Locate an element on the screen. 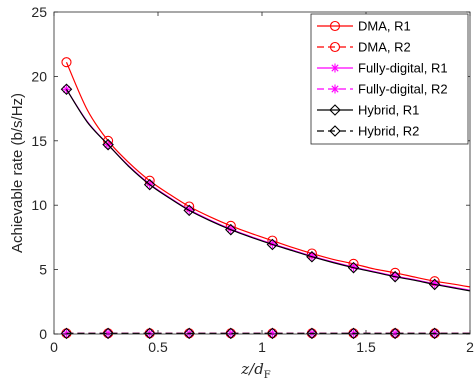 Image resolution: width=474 pixels, height=385 pixels. x-tick-label-1: 0.5 is located at coordinates (158, 347).